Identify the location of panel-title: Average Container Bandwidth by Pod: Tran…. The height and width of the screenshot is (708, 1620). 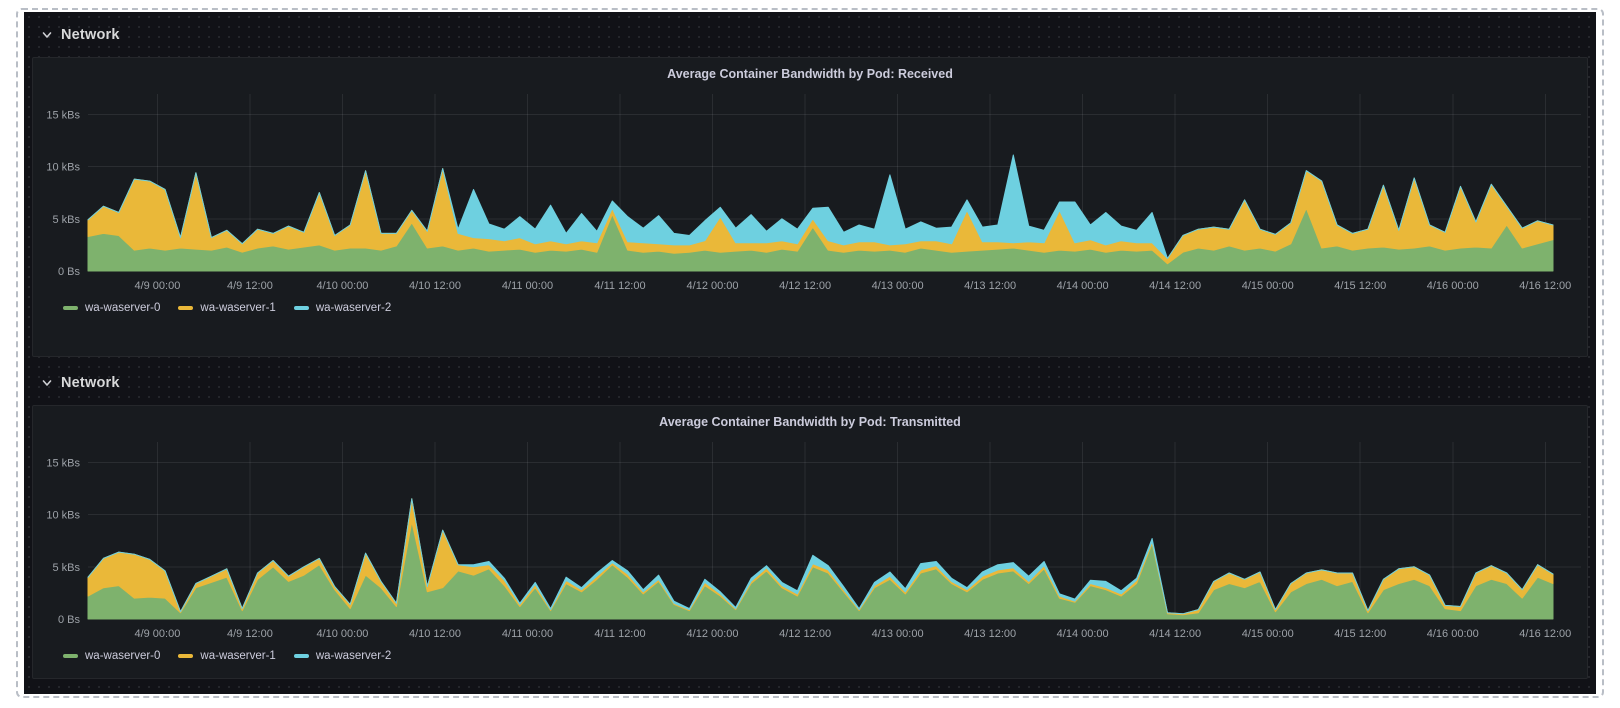
(810, 422).